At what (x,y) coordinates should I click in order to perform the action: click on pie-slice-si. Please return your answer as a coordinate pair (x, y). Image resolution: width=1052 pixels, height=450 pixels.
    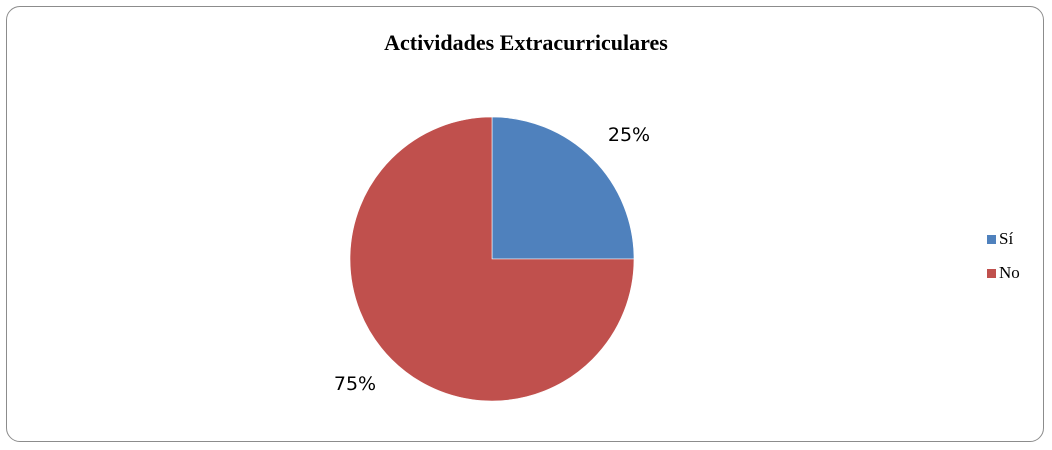
    Looking at the image, I should click on (563, 188).